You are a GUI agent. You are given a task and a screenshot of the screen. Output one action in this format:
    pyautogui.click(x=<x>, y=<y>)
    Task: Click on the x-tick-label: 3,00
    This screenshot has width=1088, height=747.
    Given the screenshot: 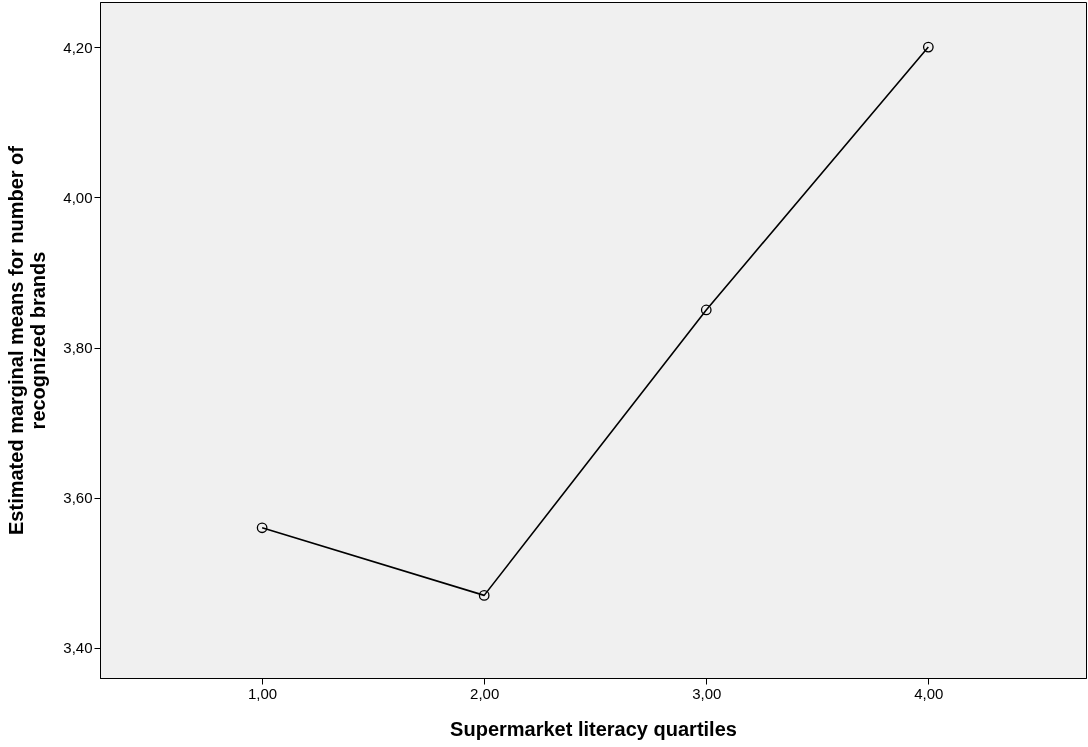 What is the action you would take?
    pyautogui.click(x=707, y=693)
    